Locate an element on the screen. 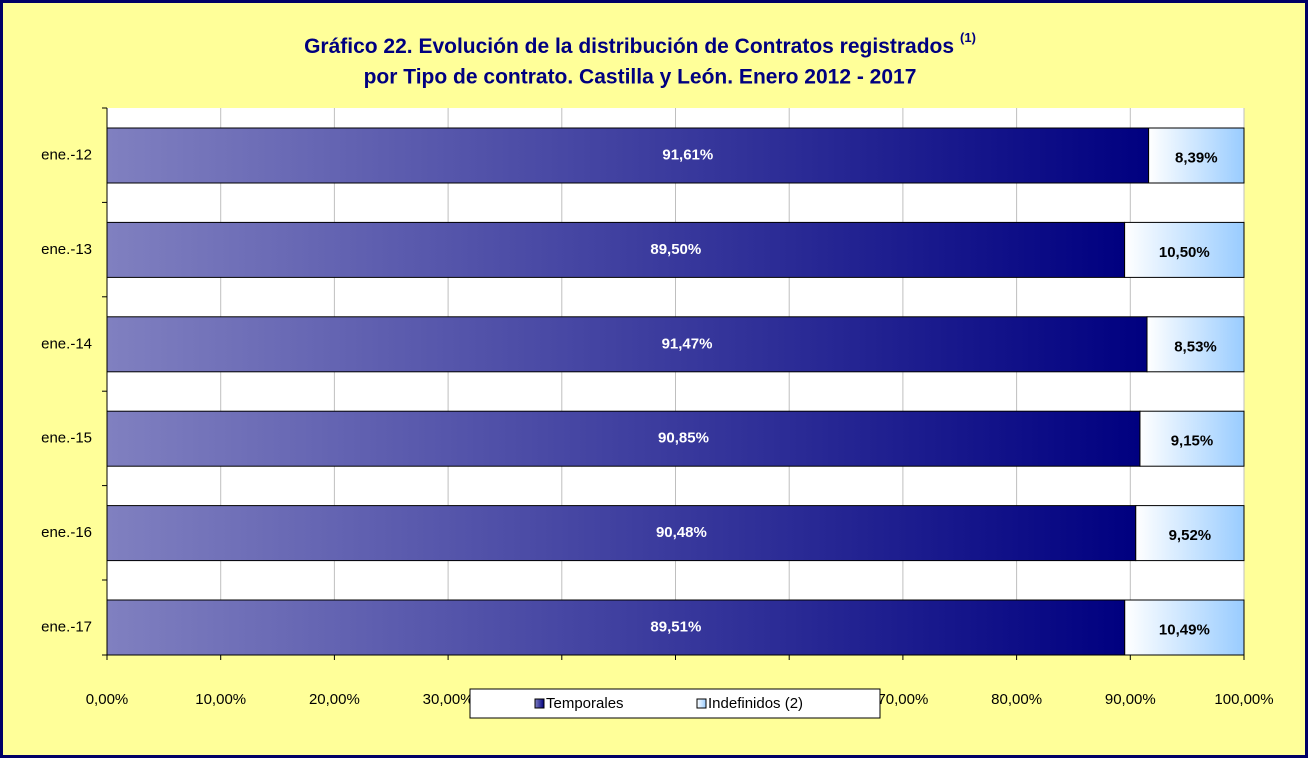 The height and width of the screenshot is (758, 1308). legend-box is located at coordinates (675, 703).